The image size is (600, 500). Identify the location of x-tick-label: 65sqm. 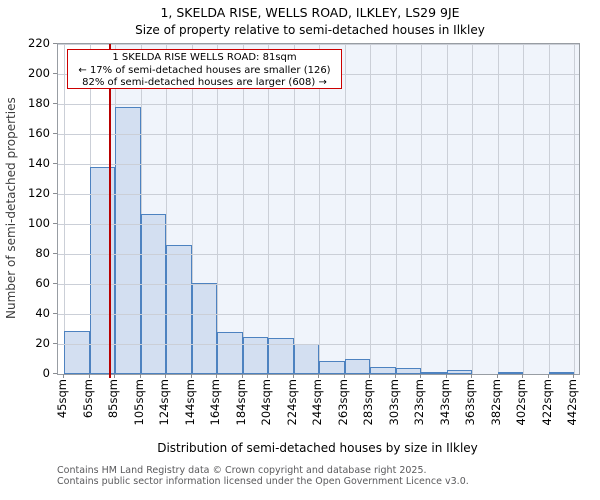
(87, 399).